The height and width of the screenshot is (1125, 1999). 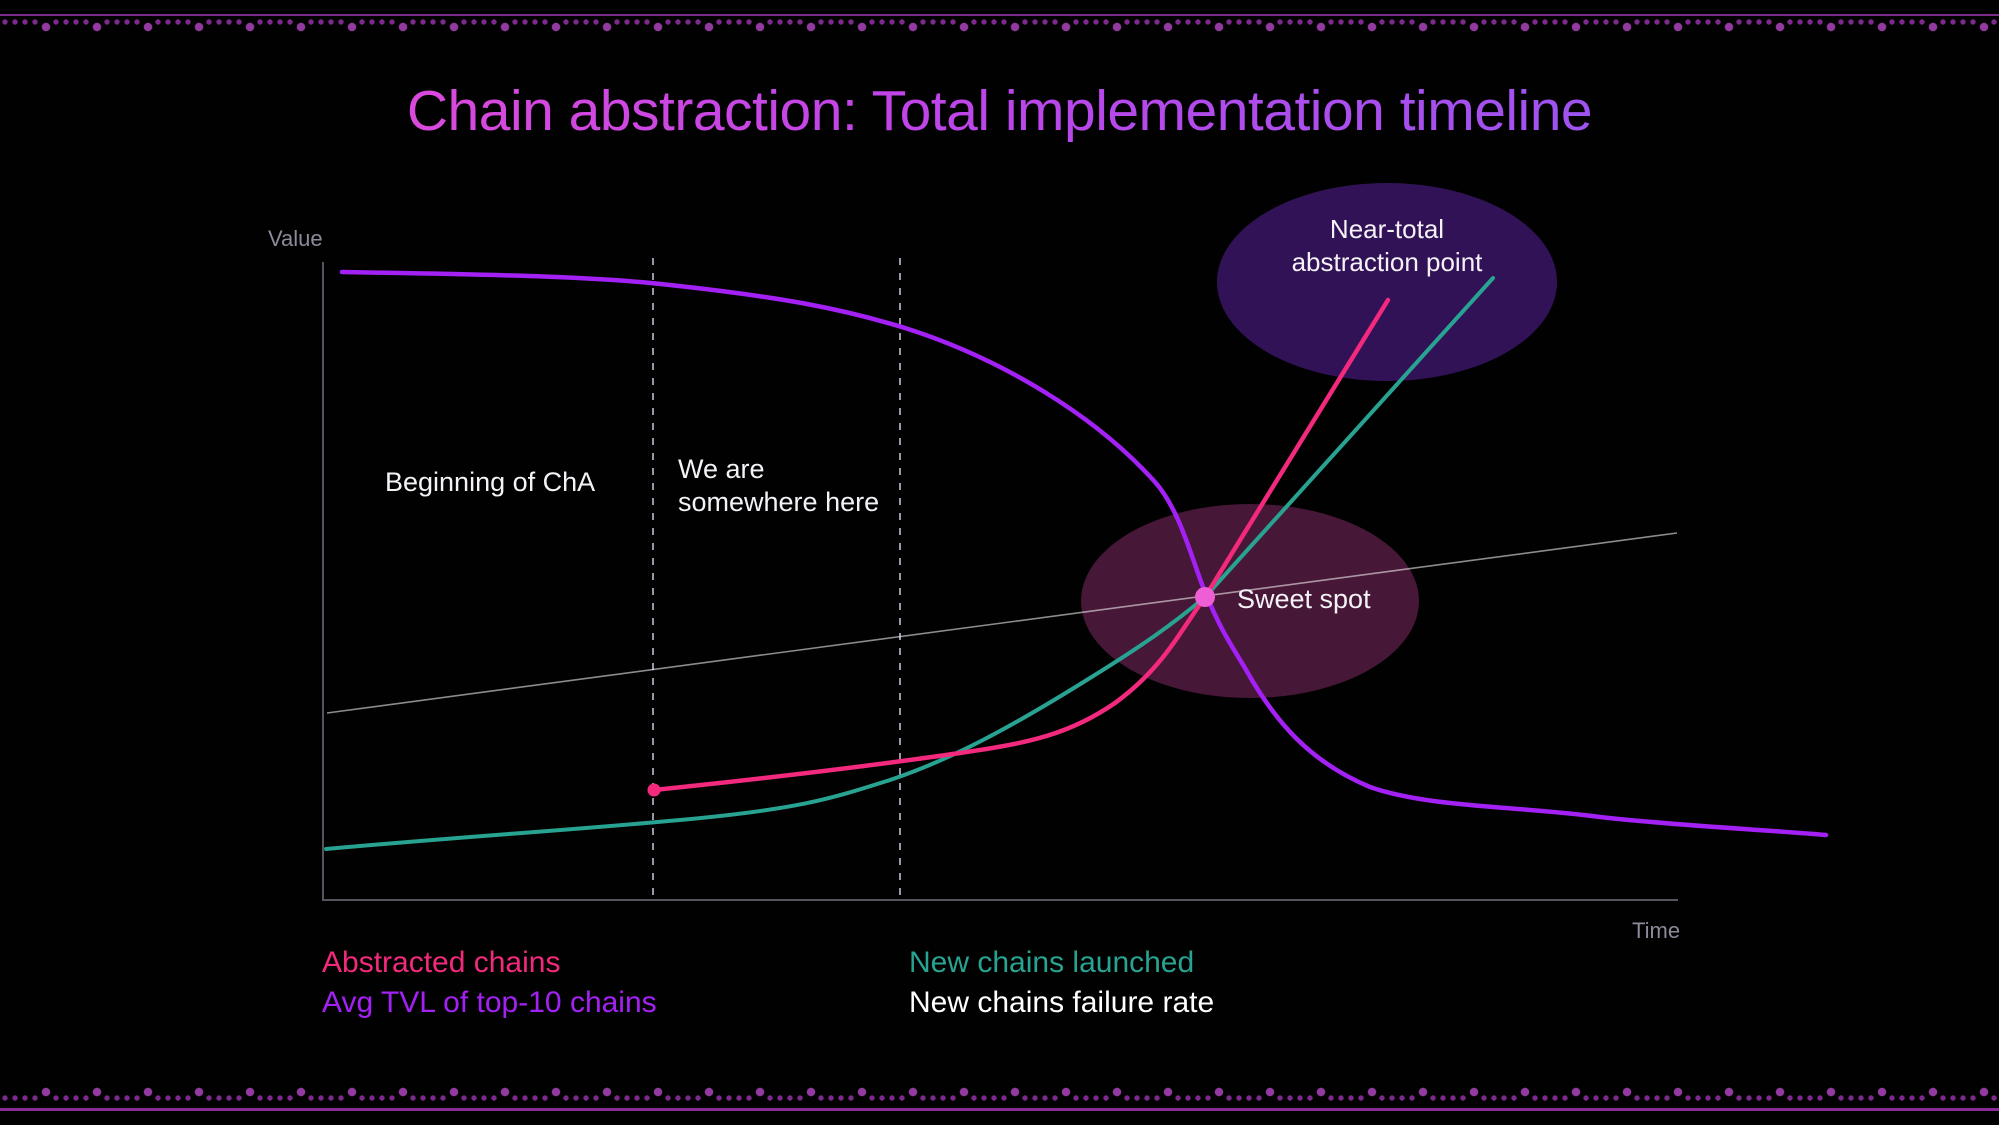 I want to click on legend-avg-tvl-top10-chains: Avg TVL of top-10 chains, so click(x=489, y=1002).